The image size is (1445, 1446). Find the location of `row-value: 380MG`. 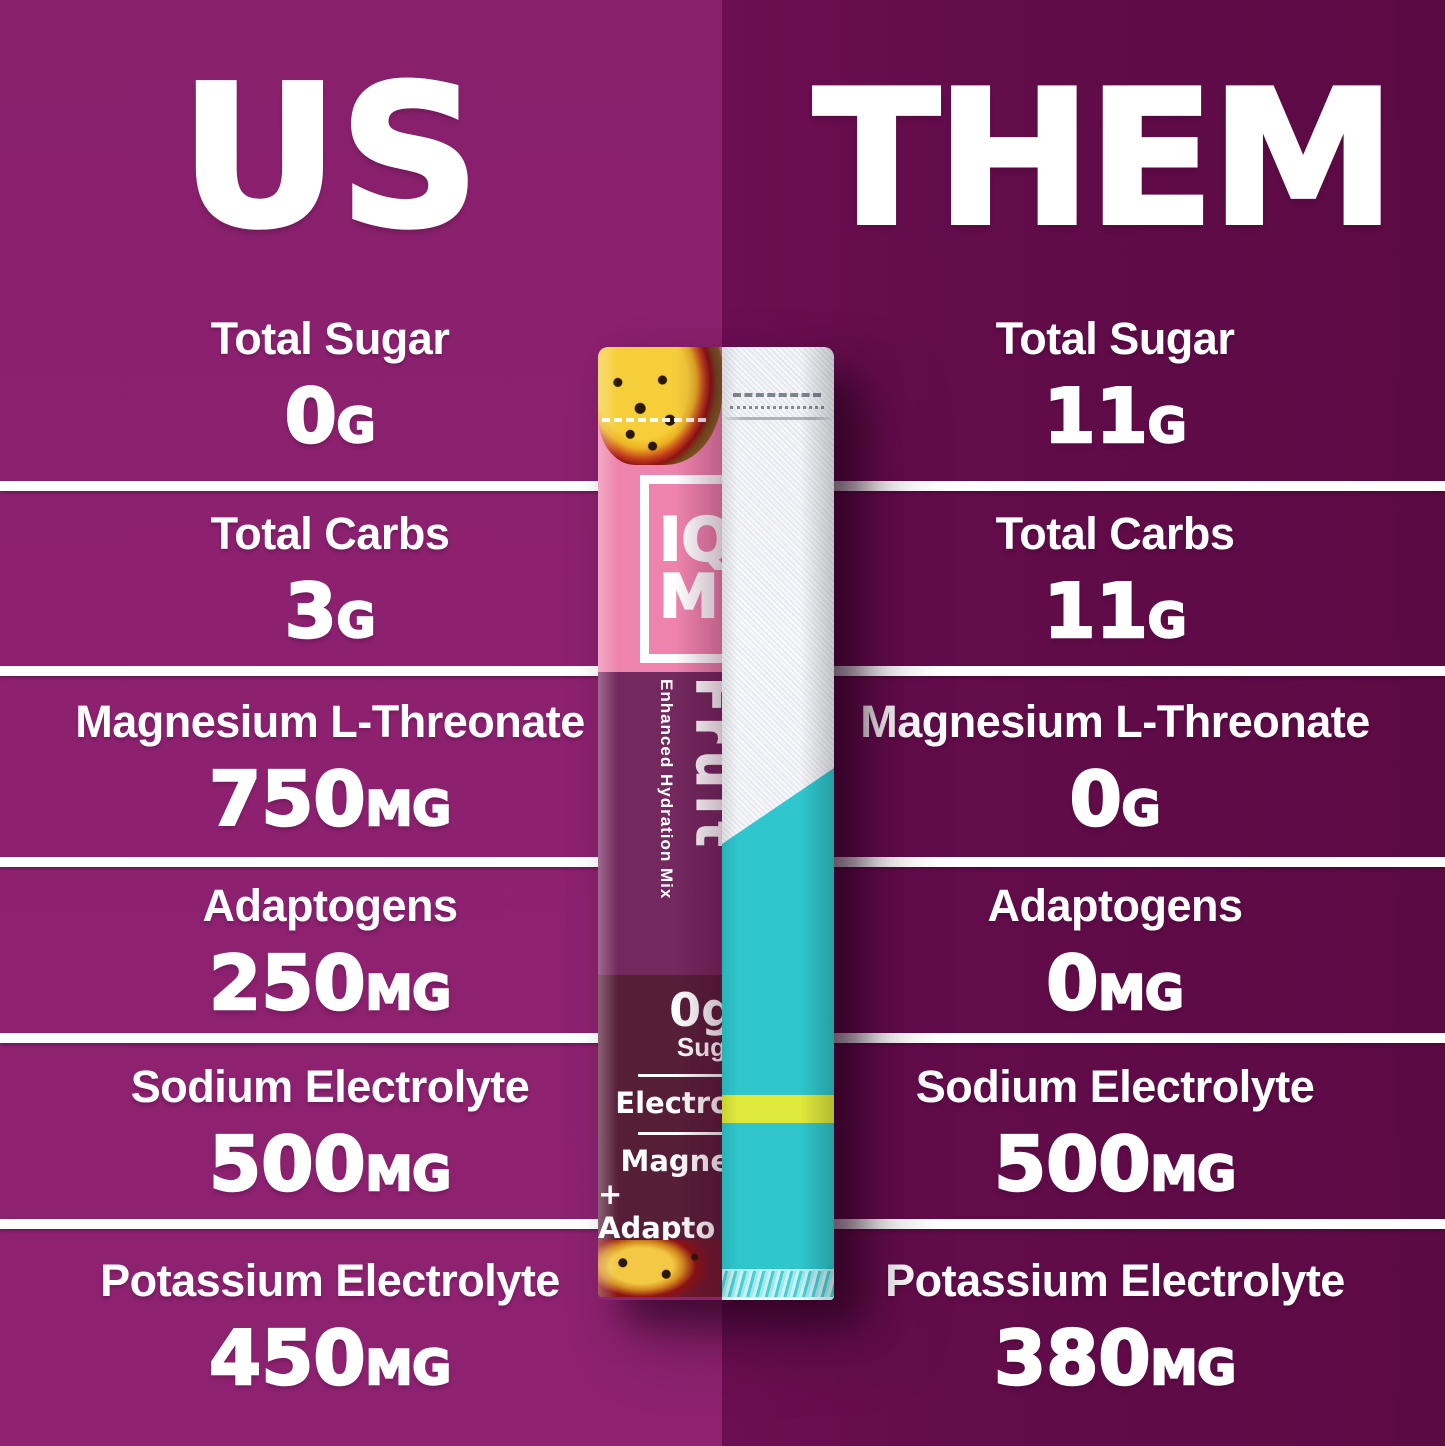

row-value: 380MG is located at coordinates (1115, 1358).